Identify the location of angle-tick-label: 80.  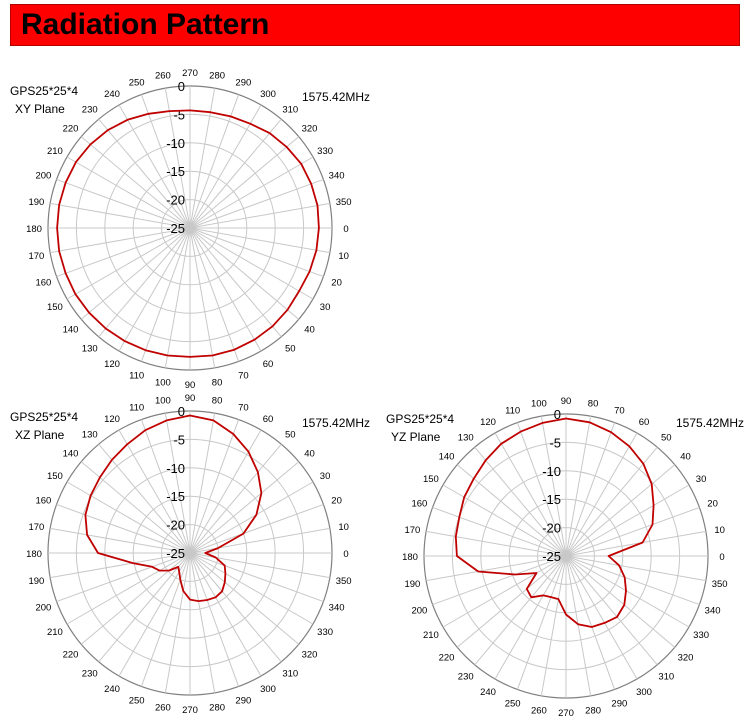
(217, 383).